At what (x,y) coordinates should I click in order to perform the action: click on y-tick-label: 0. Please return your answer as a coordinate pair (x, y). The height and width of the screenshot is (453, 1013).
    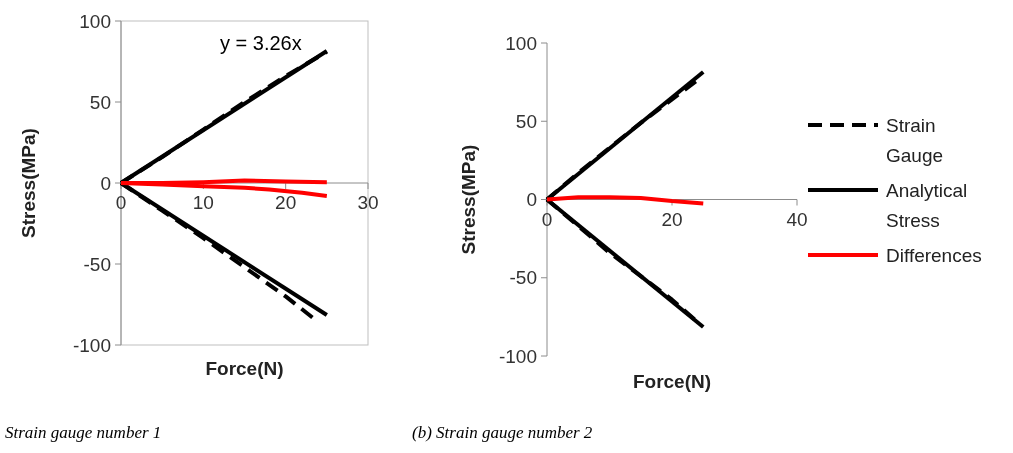
    Looking at the image, I should click on (105, 183).